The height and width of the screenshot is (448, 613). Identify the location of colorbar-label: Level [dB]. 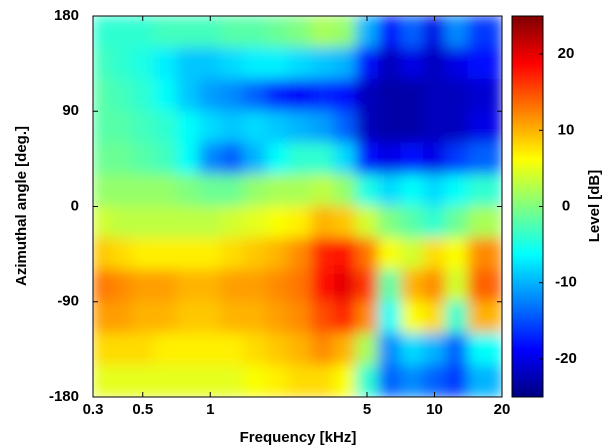
(594, 206).